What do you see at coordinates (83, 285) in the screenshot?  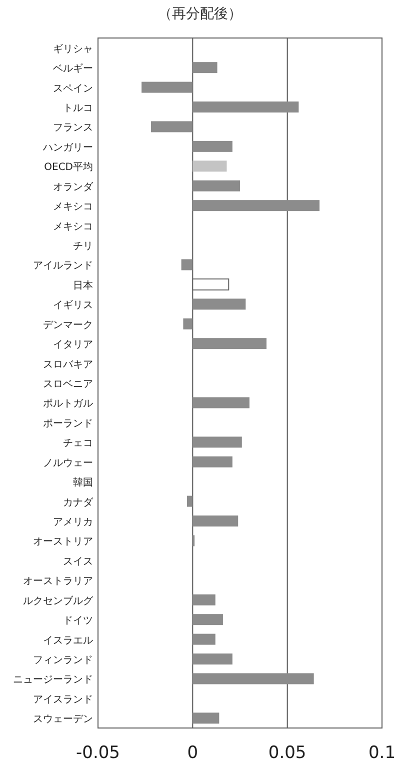 I see `y-tick-label: 日本` at bounding box center [83, 285].